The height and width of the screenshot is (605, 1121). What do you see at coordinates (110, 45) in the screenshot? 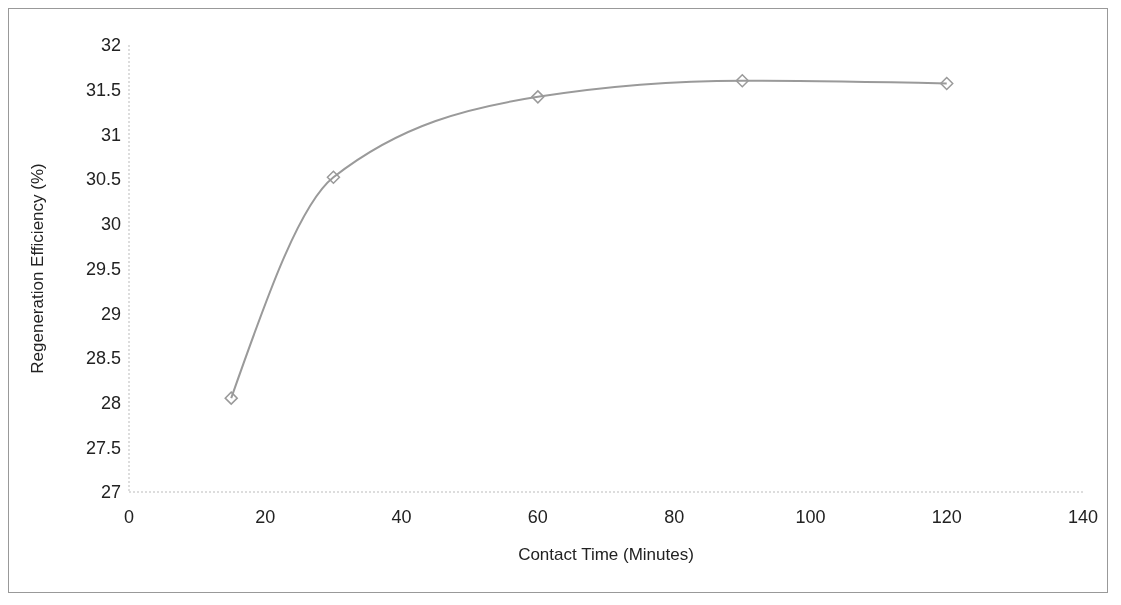
I see `y-tick-label: 32` at bounding box center [110, 45].